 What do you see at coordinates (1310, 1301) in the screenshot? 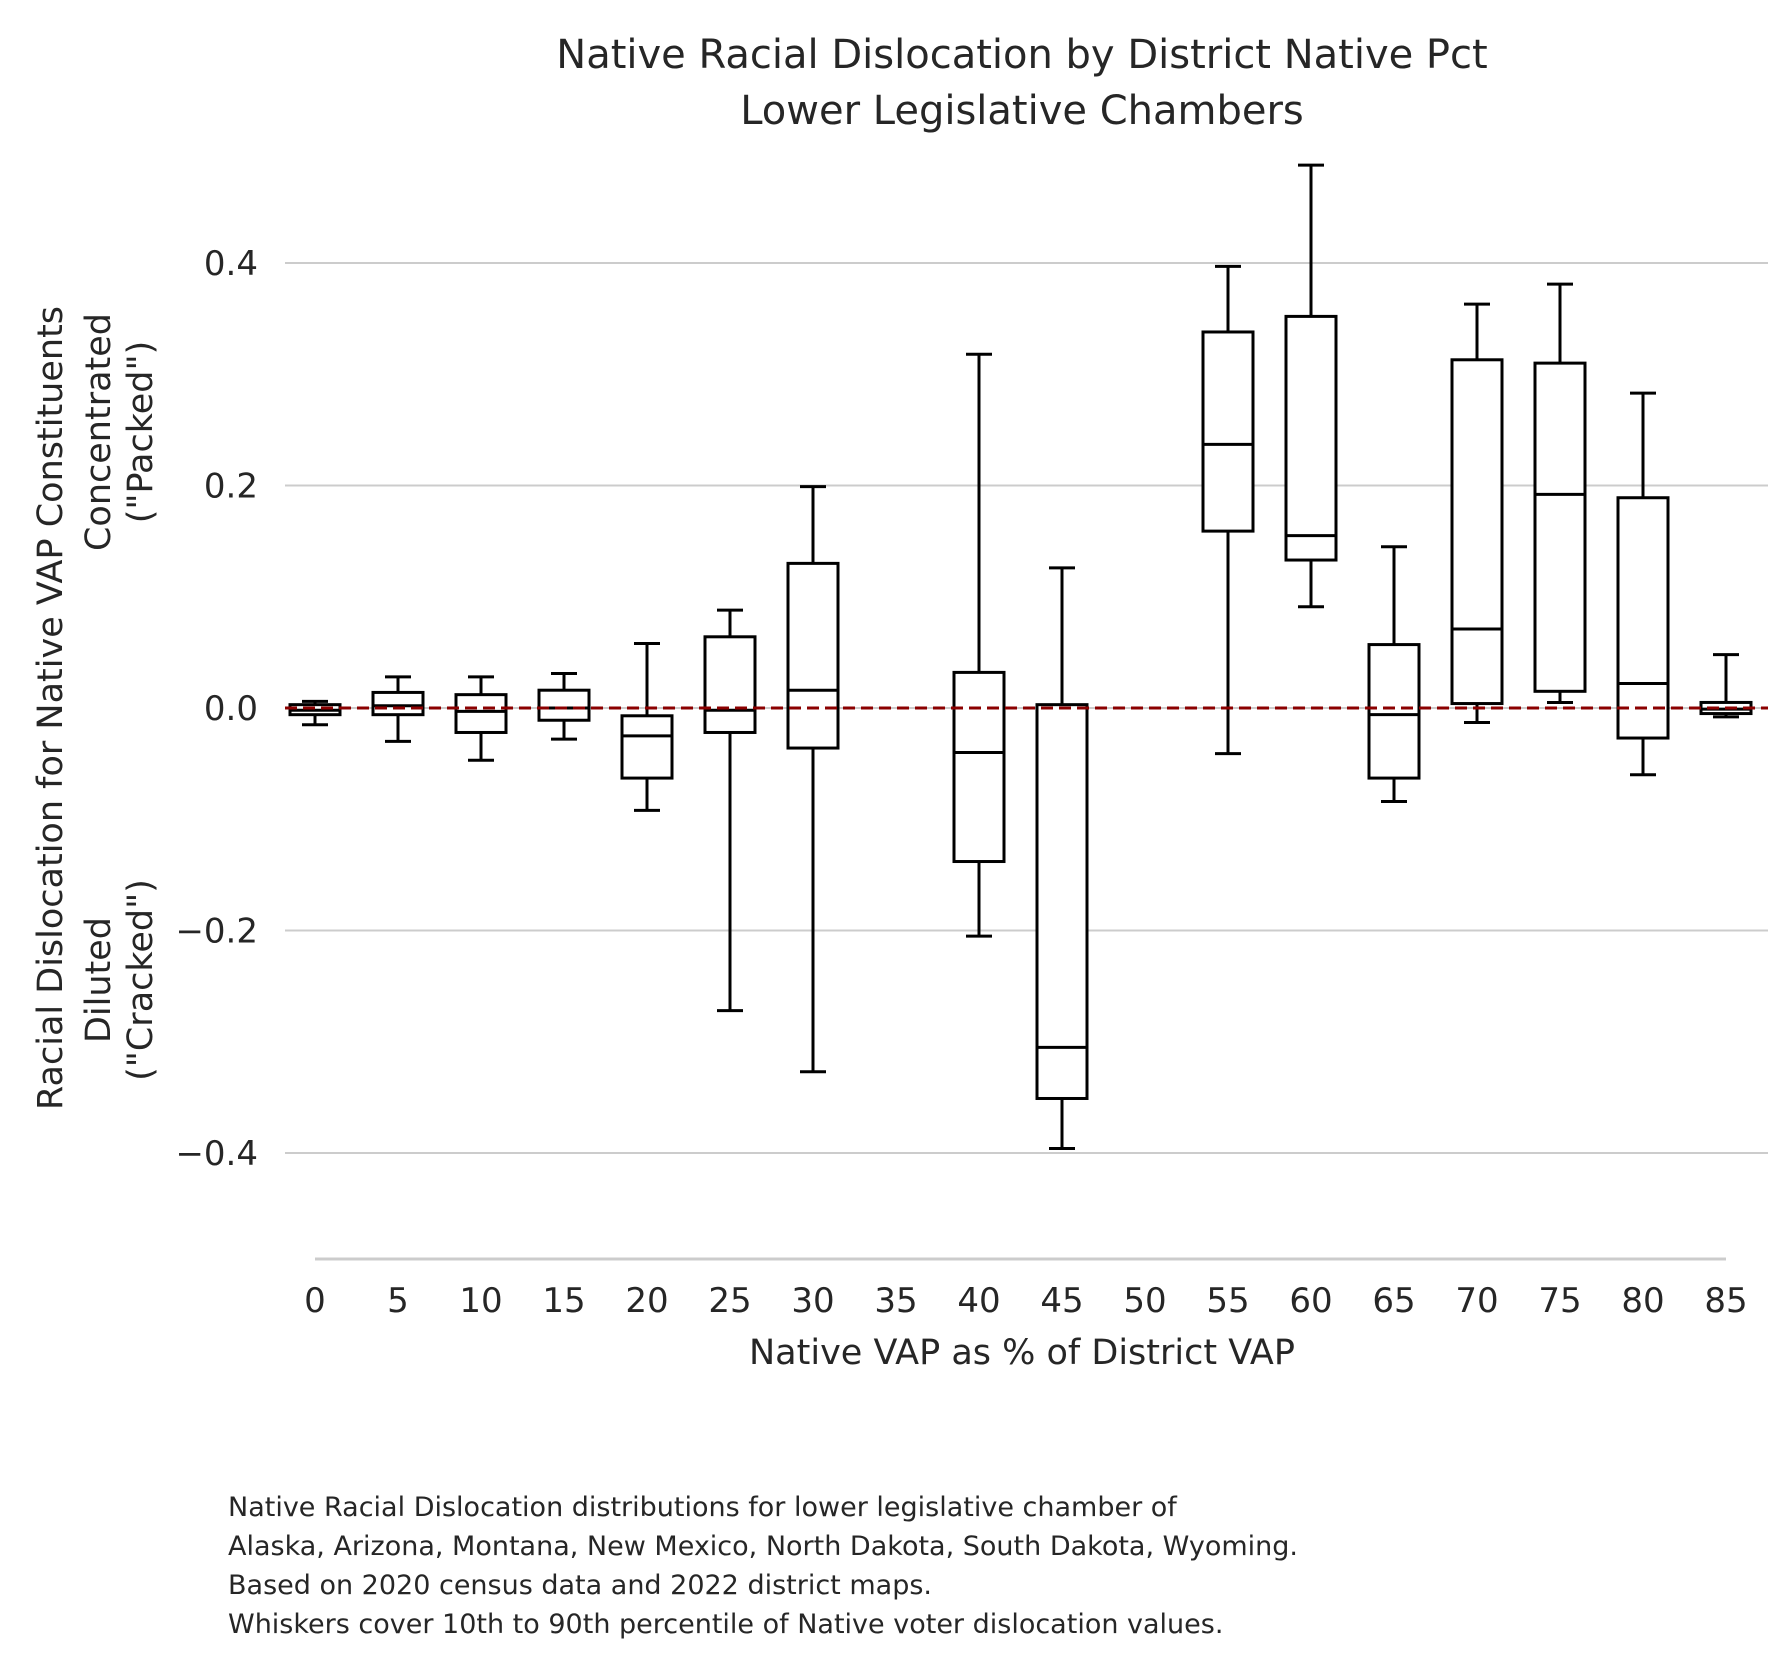
I see `x-tick-label: 60` at bounding box center [1310, 1301].